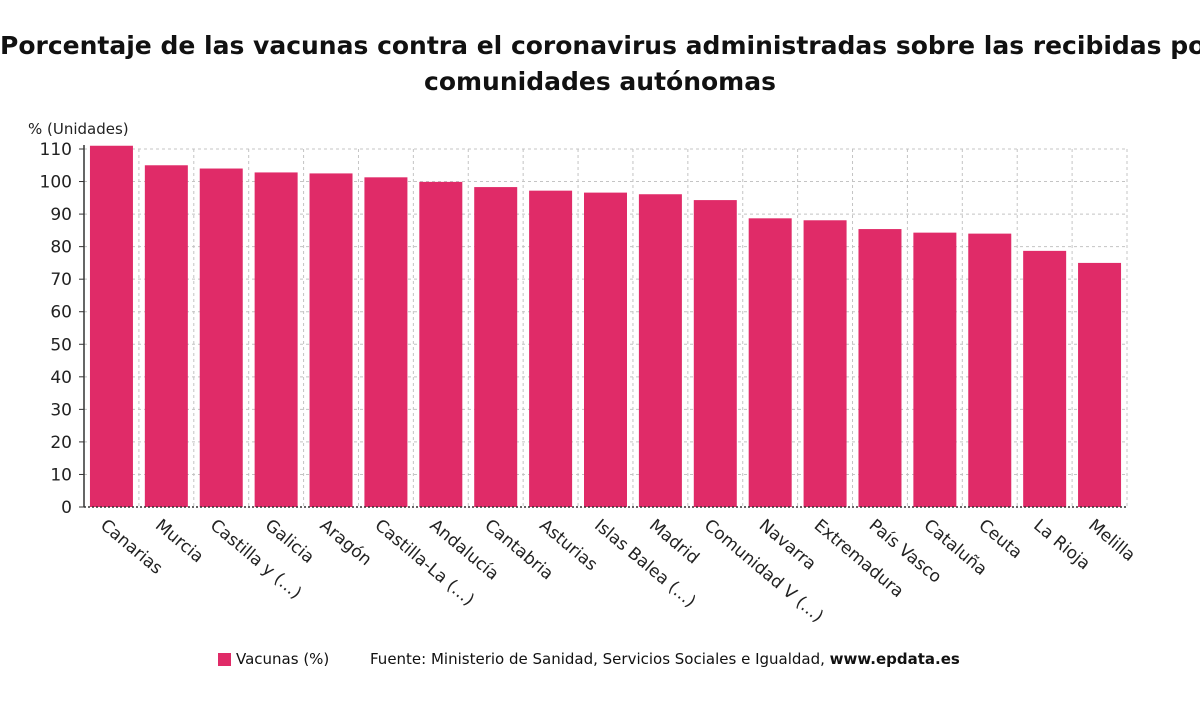  What do you see at coordinates (894, 659) in the screenshot?
I see `source-site: www.epdata.es` at bounding box center [894, 659].